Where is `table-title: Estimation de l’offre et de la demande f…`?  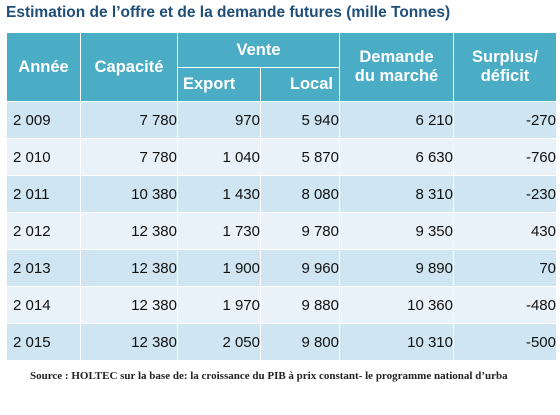 table-title: Estimation de l’offre et de la demande f… is located at coordinates (228, 12).